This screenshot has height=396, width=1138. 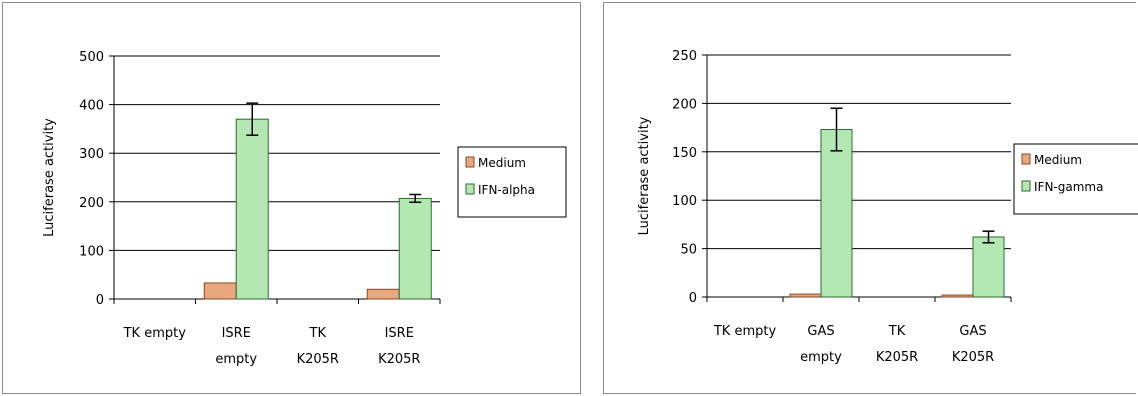 I want to click on legend-label: IFN-gamma, so click(x=1068, y=187).